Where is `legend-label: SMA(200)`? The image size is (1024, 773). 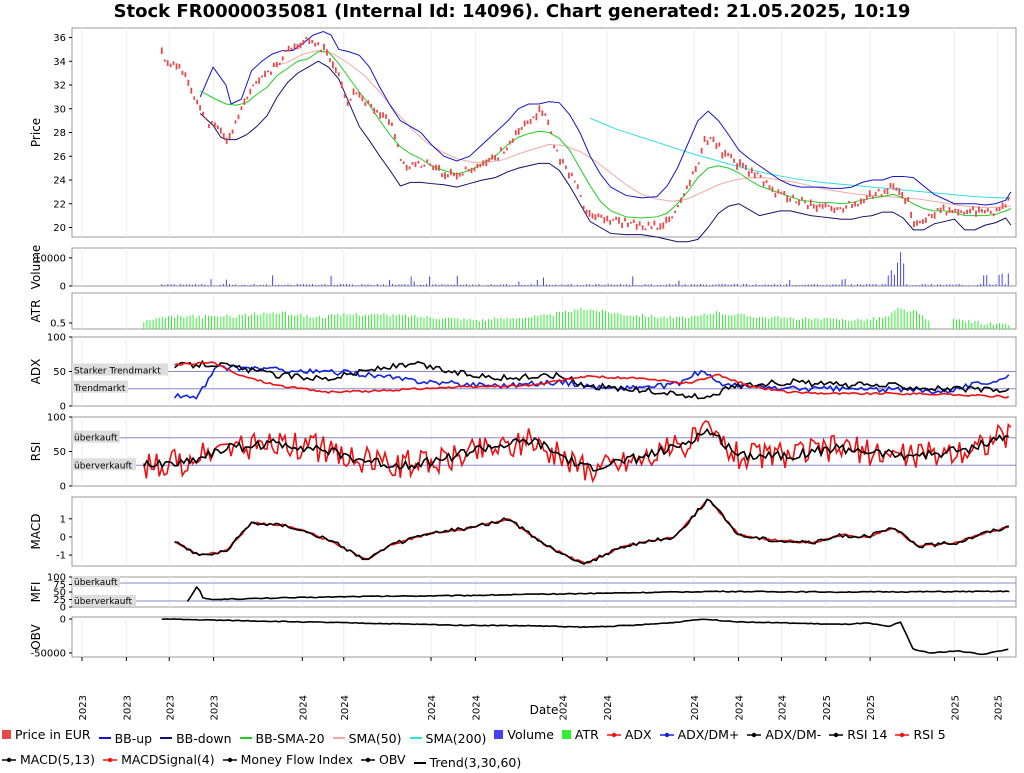 legend-label: SMA(200) is located at coordinates (456, 738).